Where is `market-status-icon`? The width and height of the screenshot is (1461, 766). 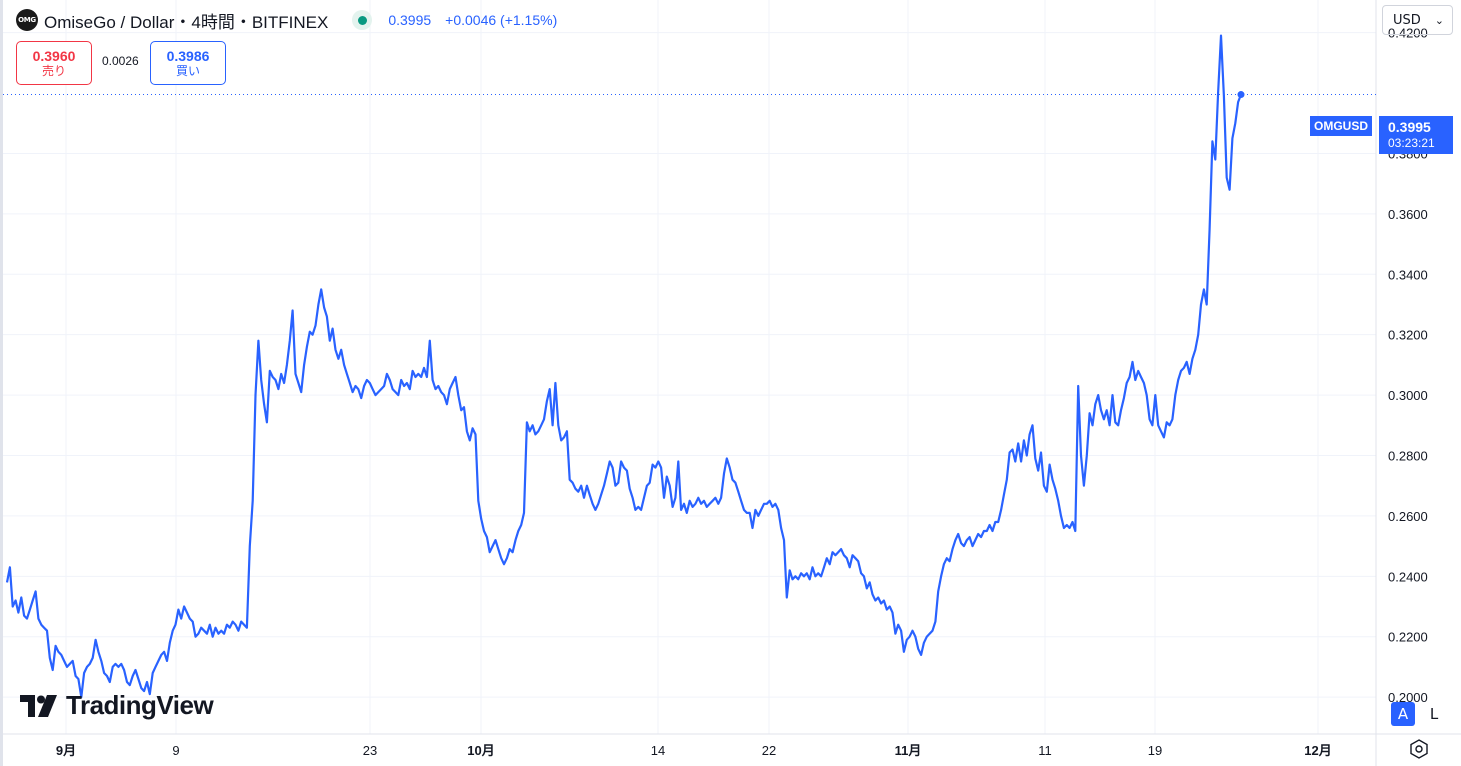
market-status-icon is located at coordinates (362, 20).